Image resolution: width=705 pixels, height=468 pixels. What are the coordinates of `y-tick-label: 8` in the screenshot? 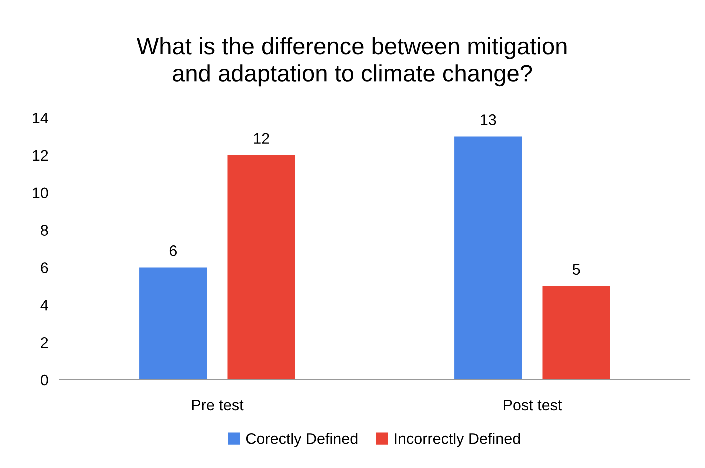 It's located at (44, 230).